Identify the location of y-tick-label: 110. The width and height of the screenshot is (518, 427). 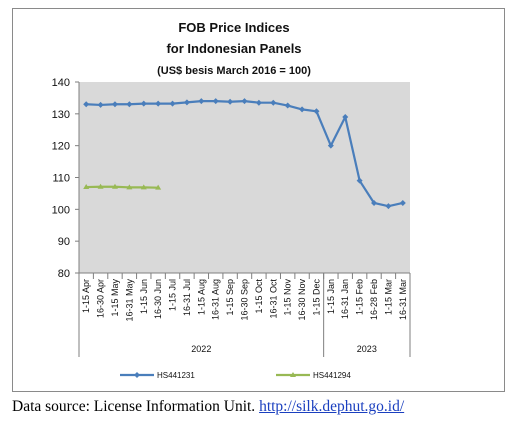
(61, 179).